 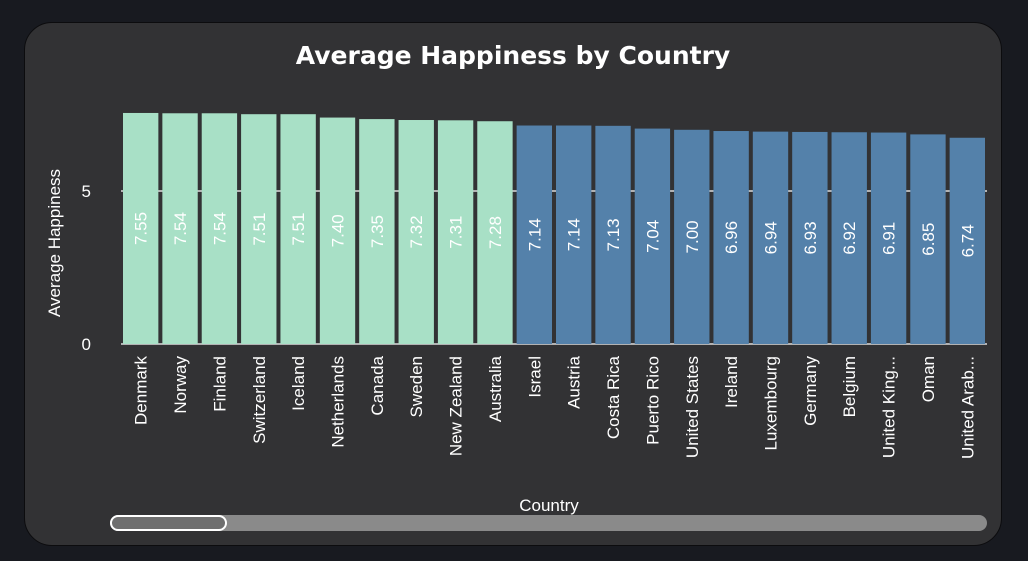 I want to click on data-label: 6.91, so click(x=889, y=238).